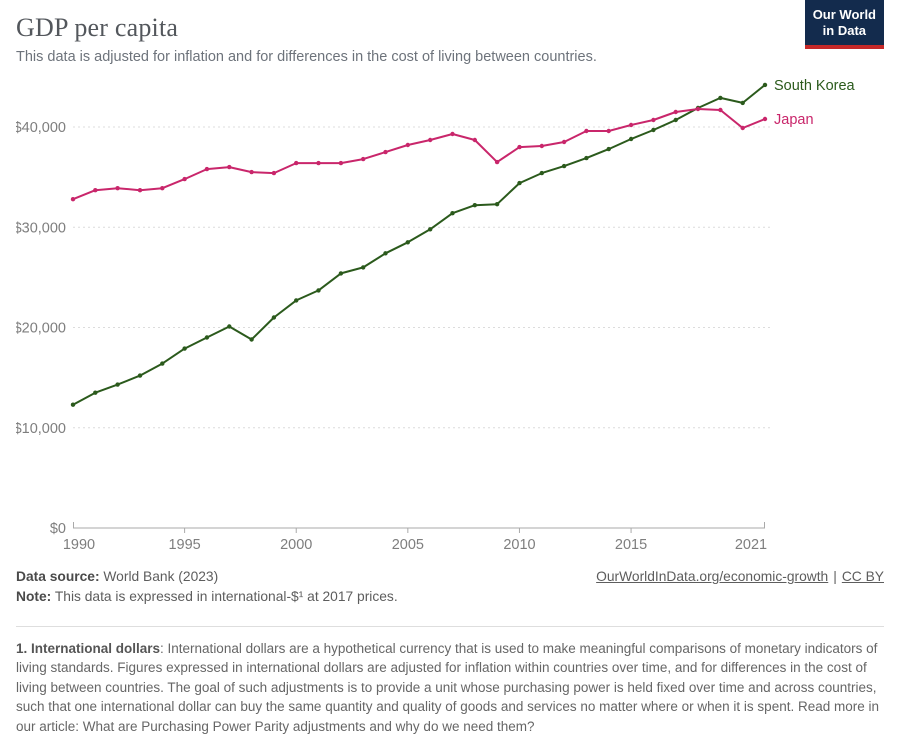  Describe the element at coordinates (318, 163) in the screenshot. I see `data-point-japan-2001` at that location.